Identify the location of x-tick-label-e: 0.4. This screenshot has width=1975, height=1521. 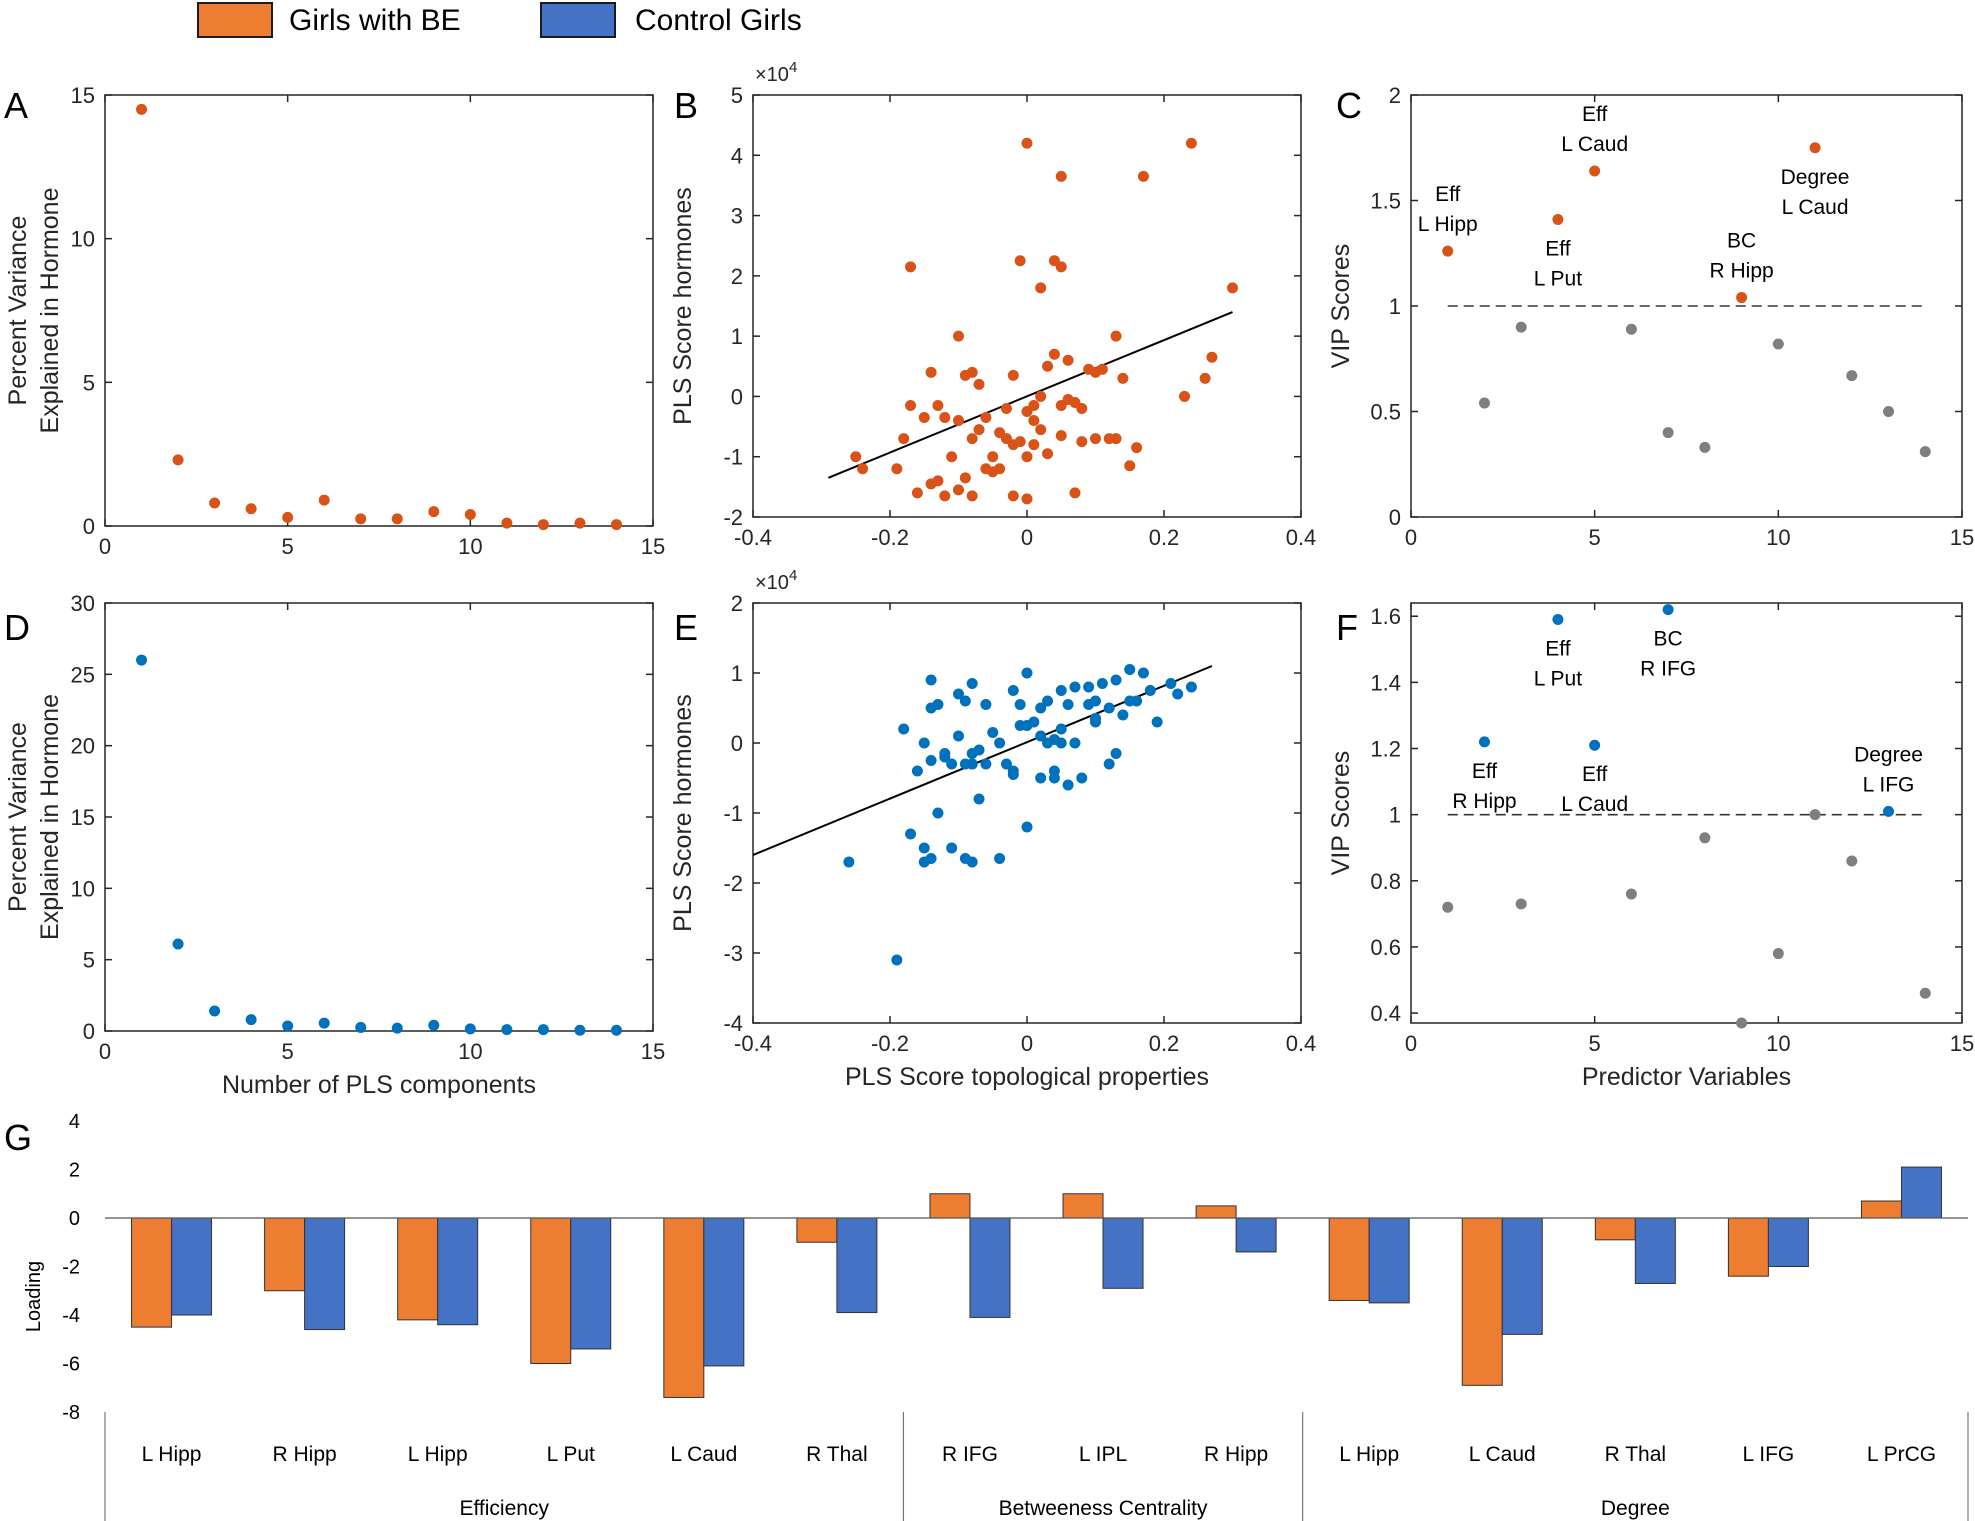
(1301, 1043).